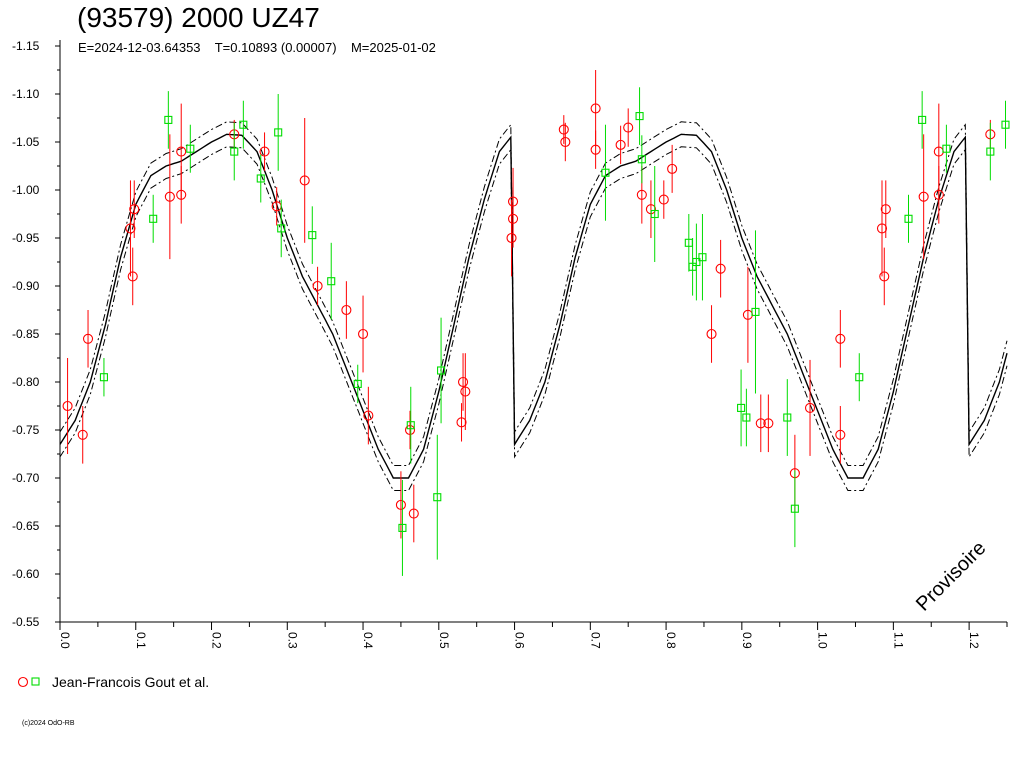 Image resolution: width=1024 pixels, height=768 pixels. I want to click on x-tick-label: 0.3, so click(292, 640).